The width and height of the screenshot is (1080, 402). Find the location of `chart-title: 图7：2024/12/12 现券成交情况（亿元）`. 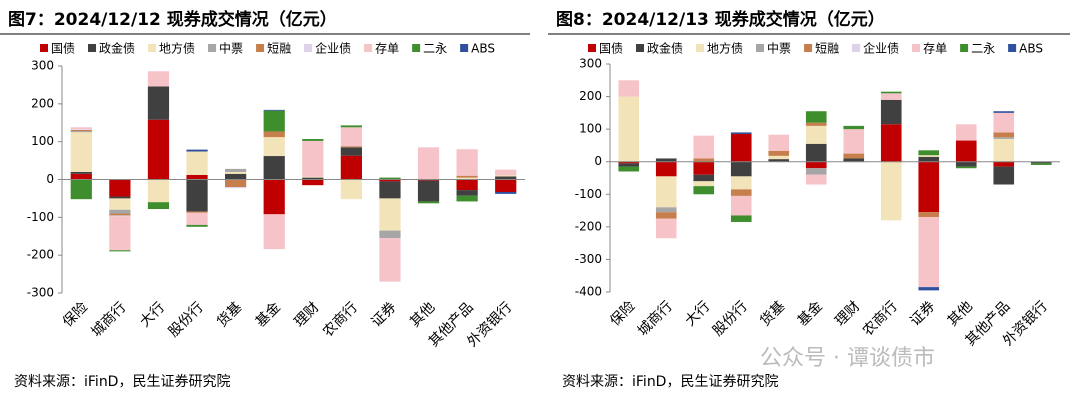

chart-title: 图7：2024/12/12 现券成交情况（亿元） is located at coordinates (172, 19).